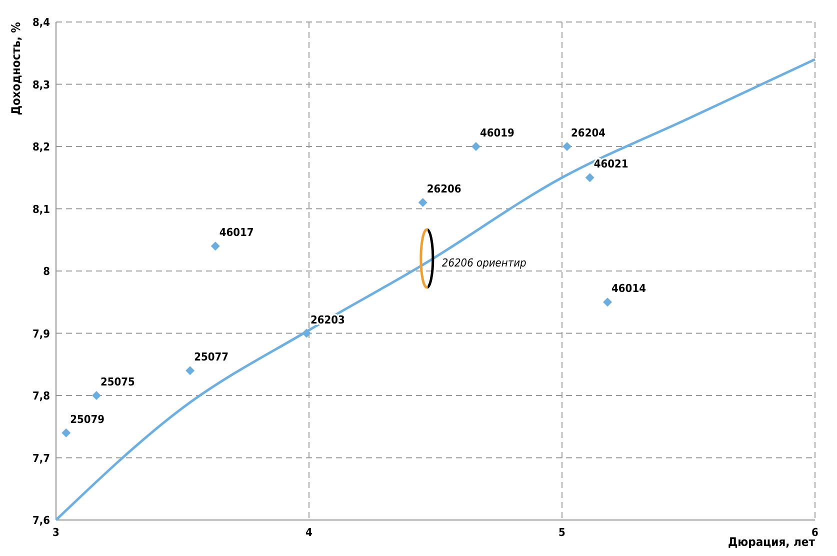 This screenshot has height=556, width=837. What do you see at coordinates (309, 532) in the screenshot?
I see `x-tick-label: 4` at bounding box center [309, 532].